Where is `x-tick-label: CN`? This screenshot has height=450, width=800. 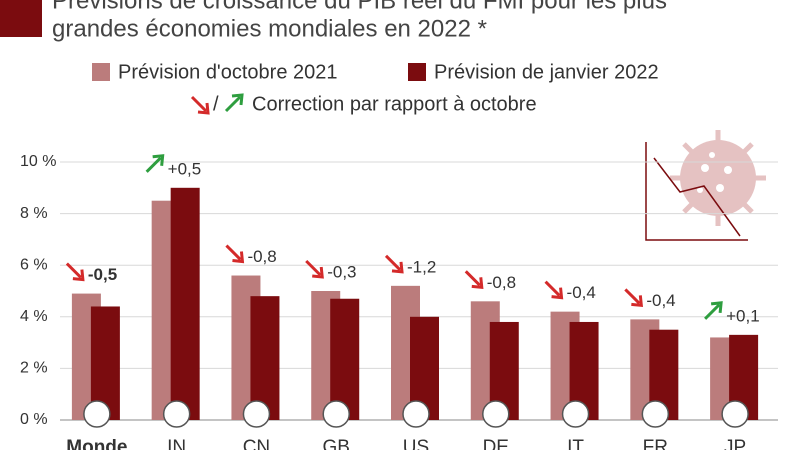
x-tick-label: CN is located at coordinates (256, 443).